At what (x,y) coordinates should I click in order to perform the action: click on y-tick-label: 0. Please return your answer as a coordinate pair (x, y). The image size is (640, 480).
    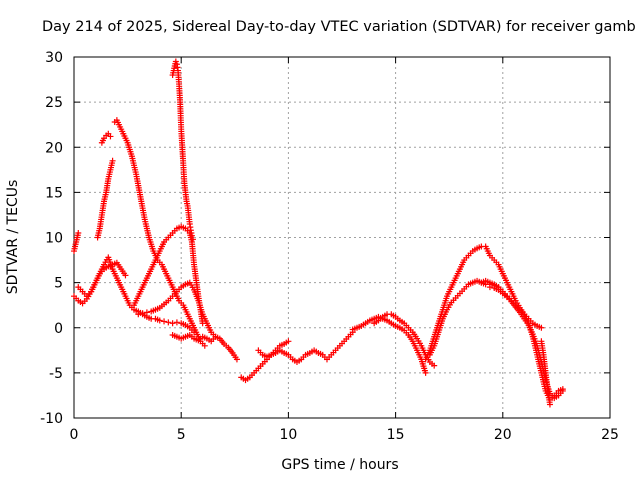
    Looking at the image, I should click on (58, 329).